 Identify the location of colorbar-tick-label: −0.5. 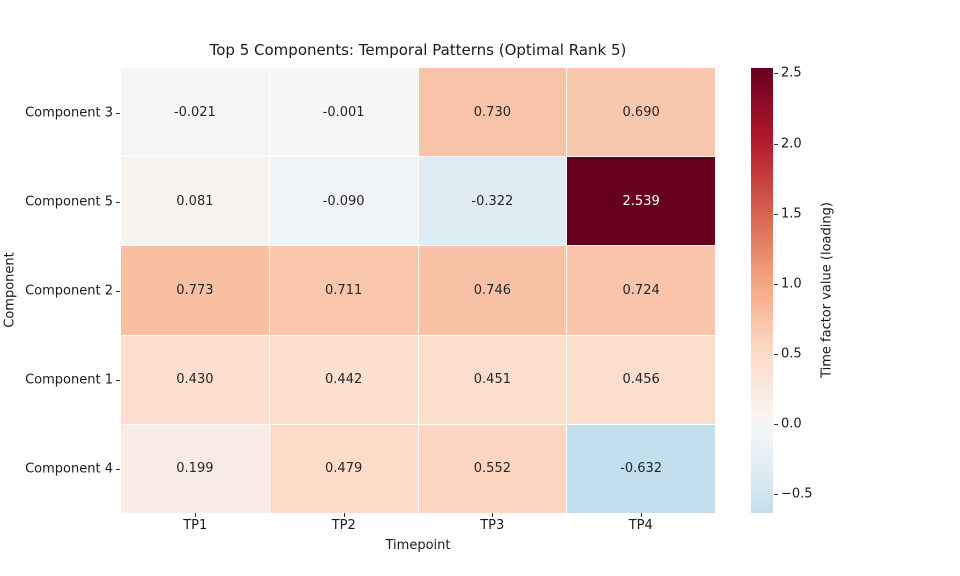
(797, 494).